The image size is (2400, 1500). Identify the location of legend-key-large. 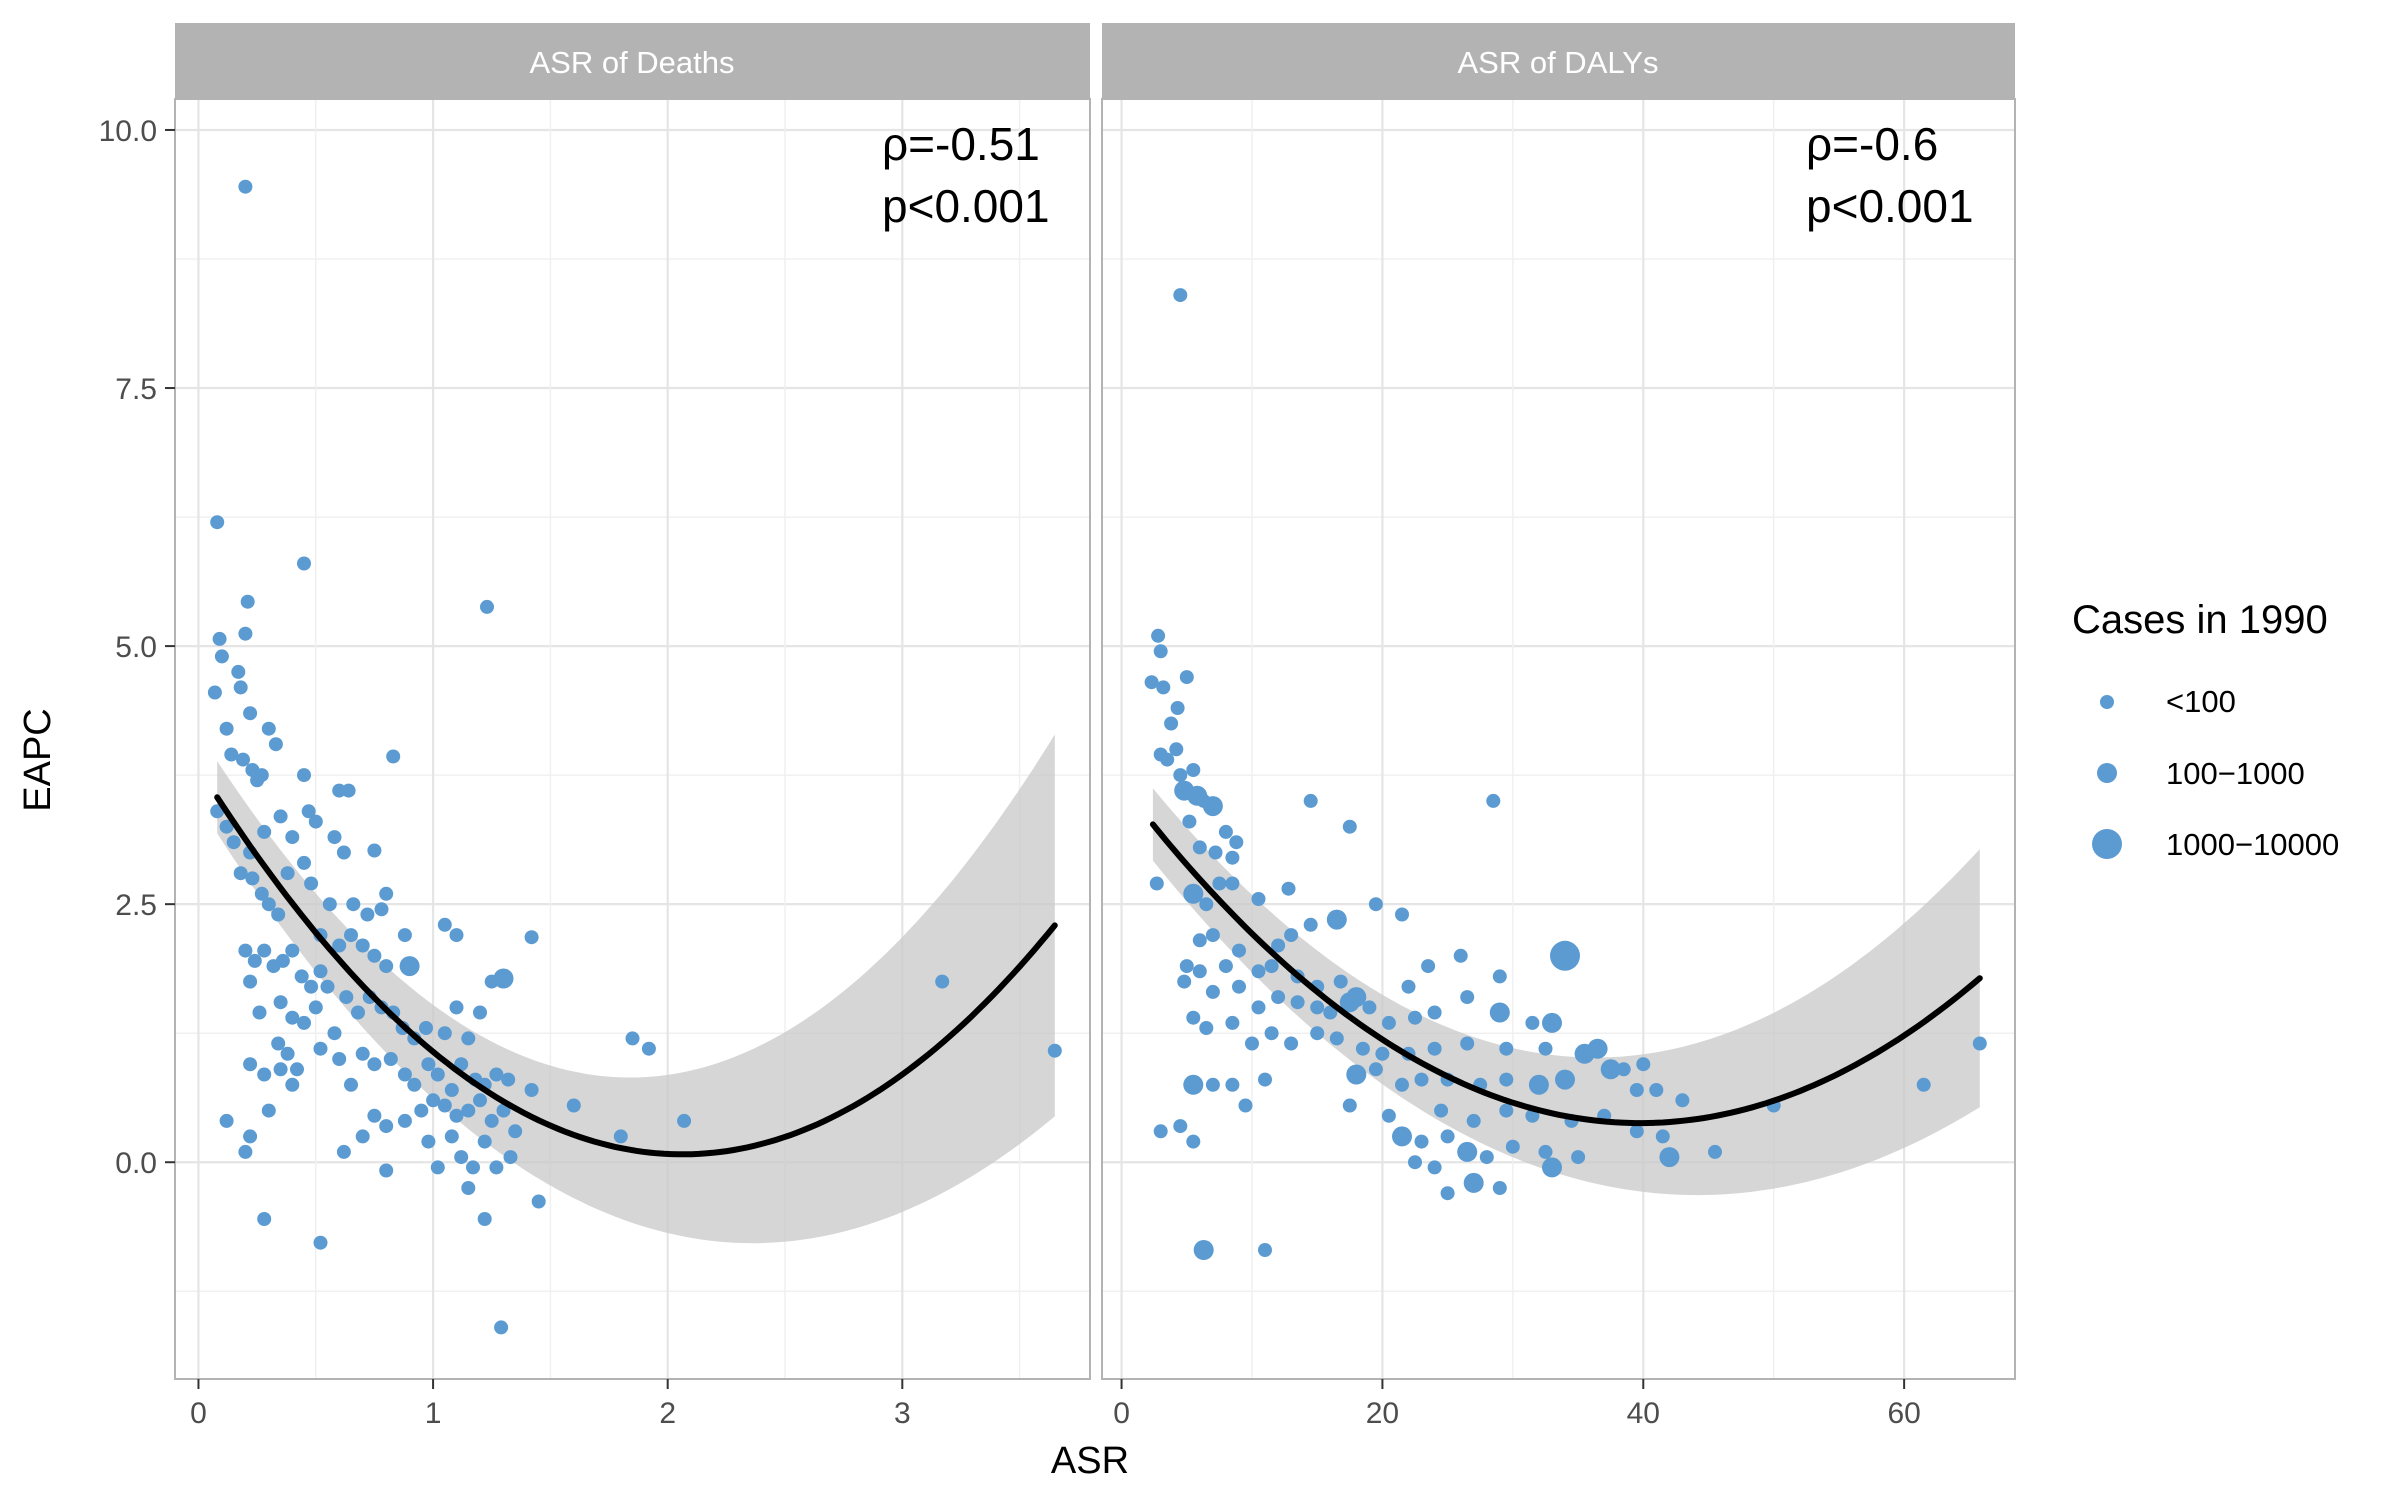
(2107, 844).